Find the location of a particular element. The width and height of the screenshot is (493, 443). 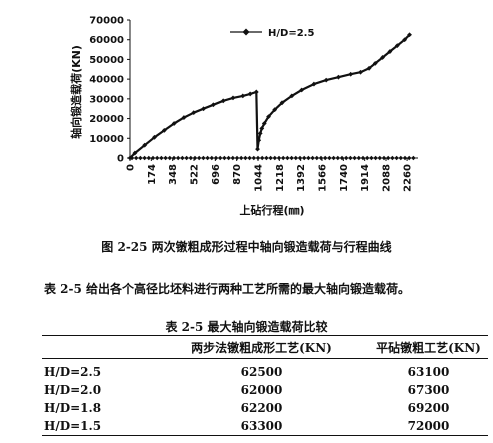

table-header-row: 两步法镦粗成形工艺(KN) 平砧镦粗工艺(KN) is located at coordinates (265, 347).